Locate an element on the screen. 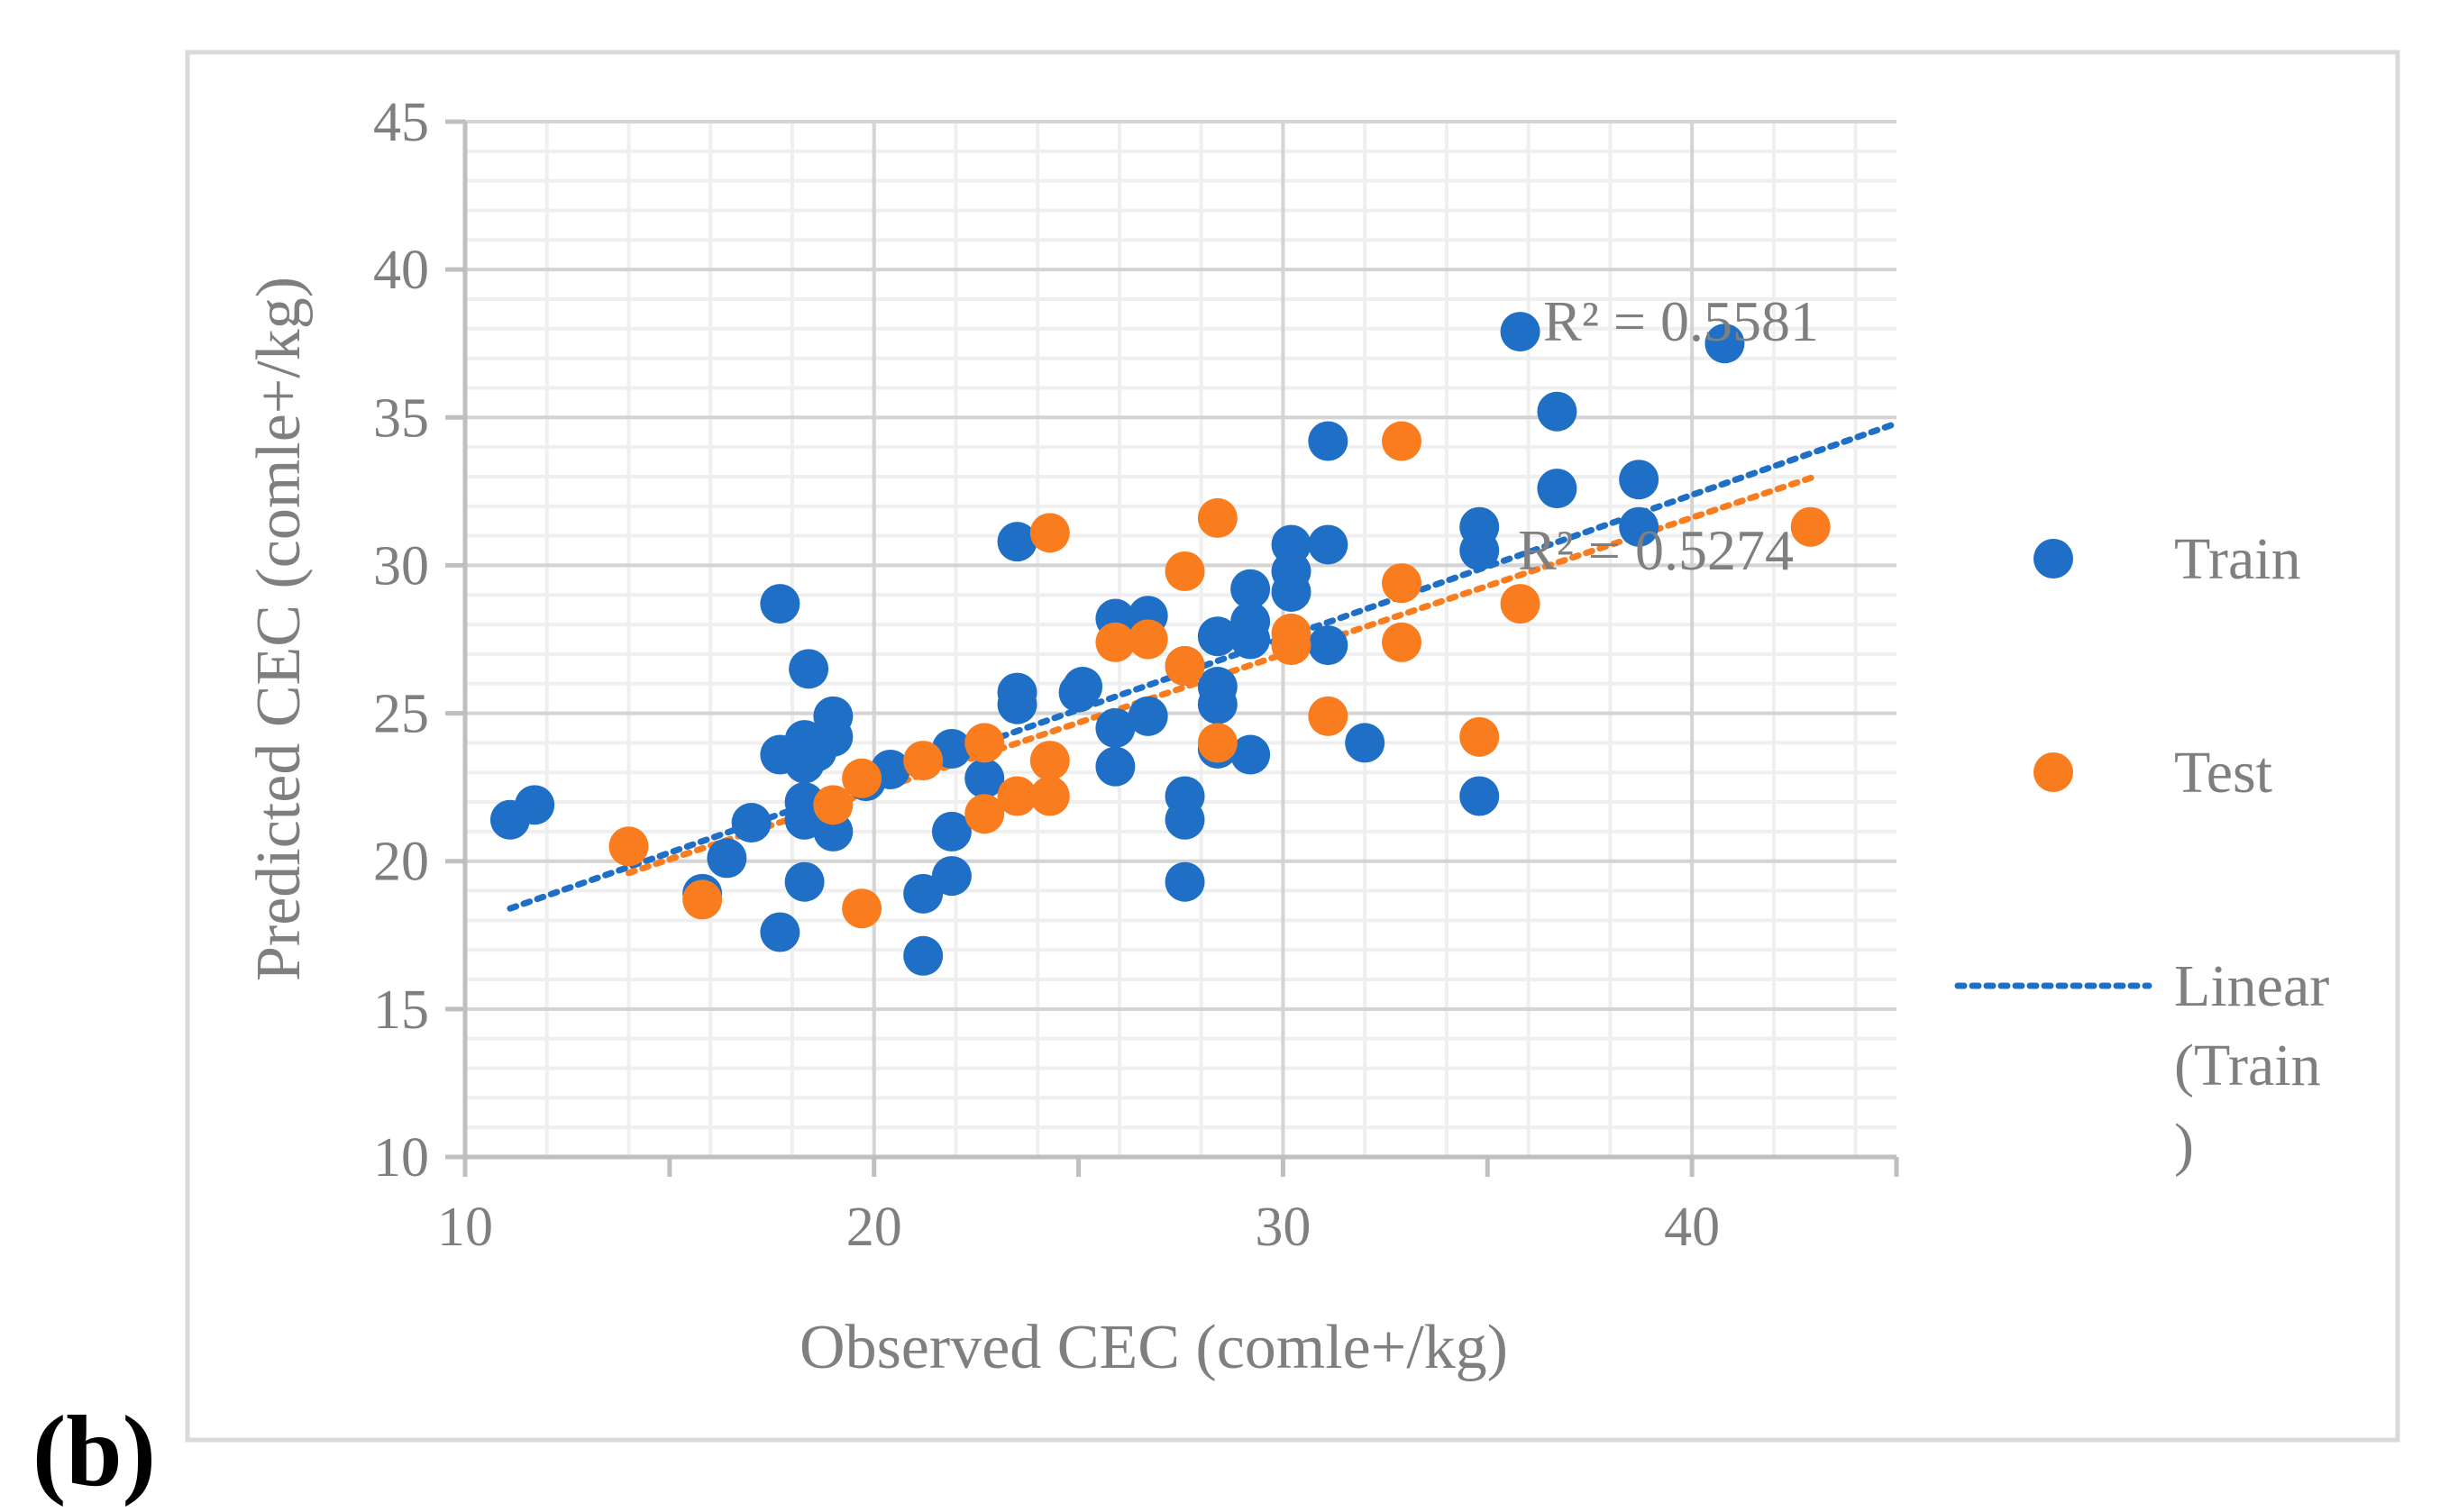 This screenshot has width=2440, height=1512. x-axis-title: Observed CEC (comle+/kg) is located at coordinates (1154, 1347).